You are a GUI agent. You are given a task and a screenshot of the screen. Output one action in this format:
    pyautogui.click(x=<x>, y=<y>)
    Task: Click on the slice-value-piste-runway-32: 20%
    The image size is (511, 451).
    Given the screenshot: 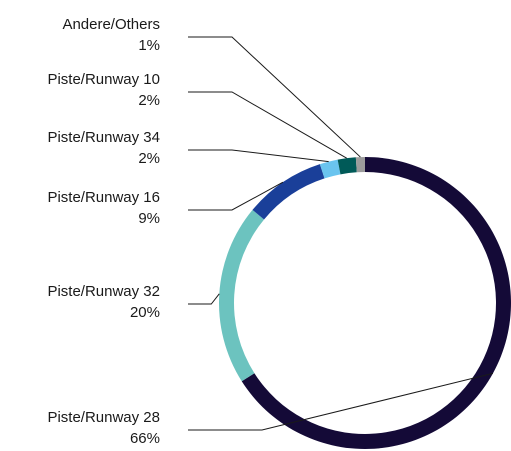 What is the action you would take?
    pyautogui.click(x=145, y=312)
    